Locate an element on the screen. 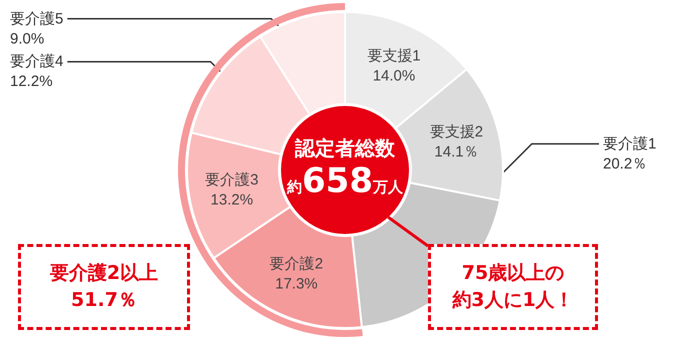 The height and width of the screenshot is (345, 690). slice-label: 要介護5 is located at coordinates (37, 19).